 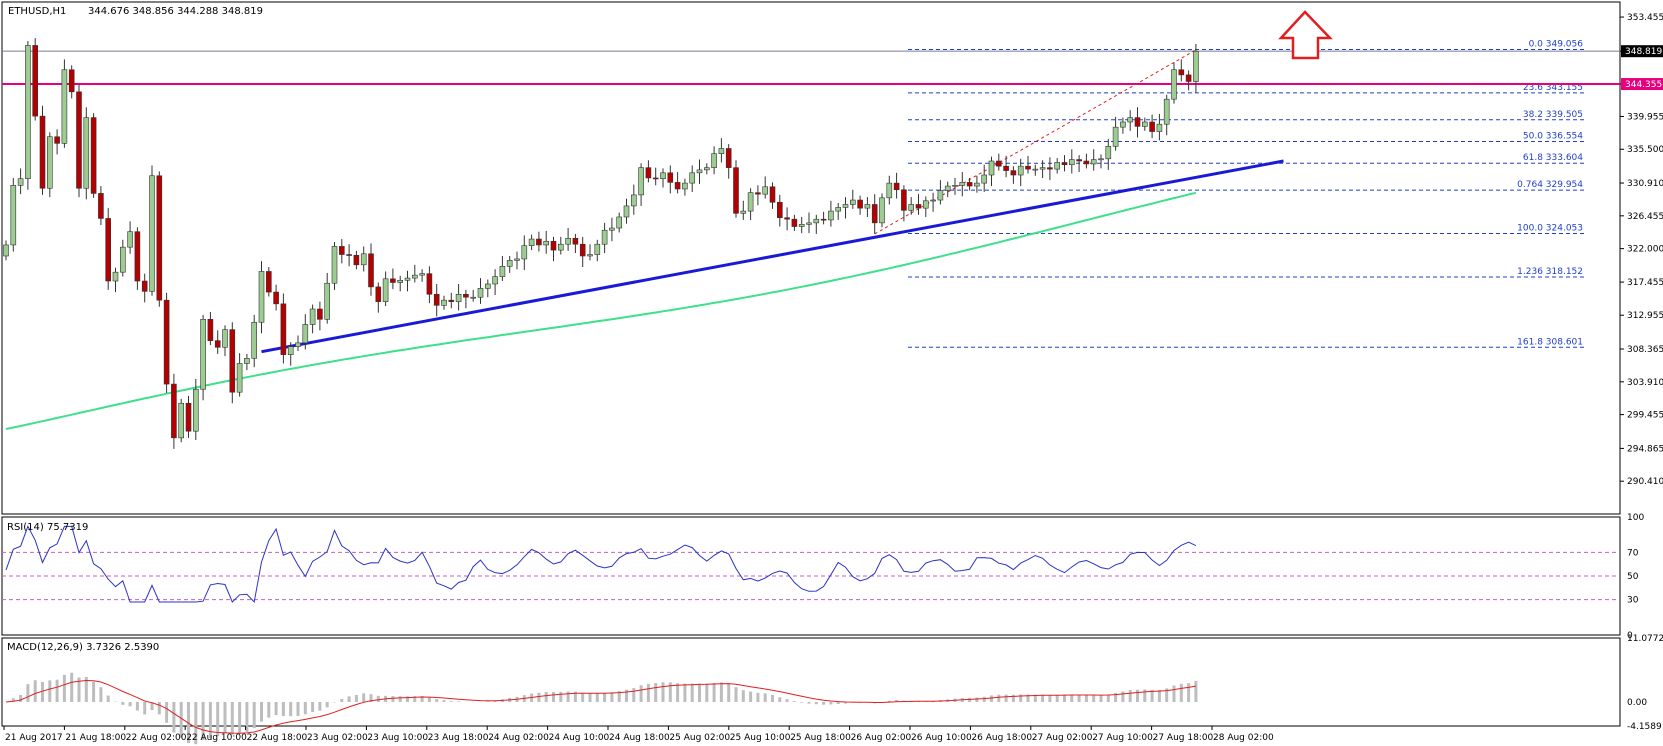 What do you see at coordinates (1553, 115) in the screenshot?
I see `fib-label: 38.2 339.505` at bounding box center [1553, 115].